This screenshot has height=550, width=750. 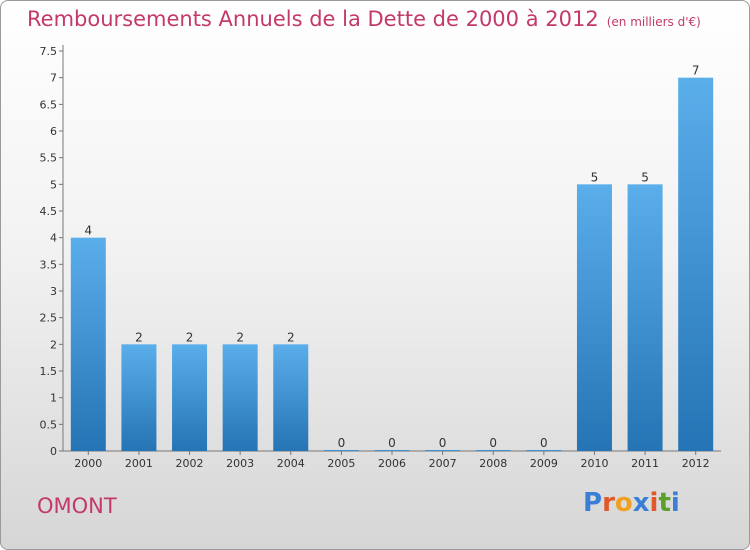 What do you see at coordinates (696, 463) in the screenshot?
I see `x-tick-label: 2012` at bounding box center [696, 463].